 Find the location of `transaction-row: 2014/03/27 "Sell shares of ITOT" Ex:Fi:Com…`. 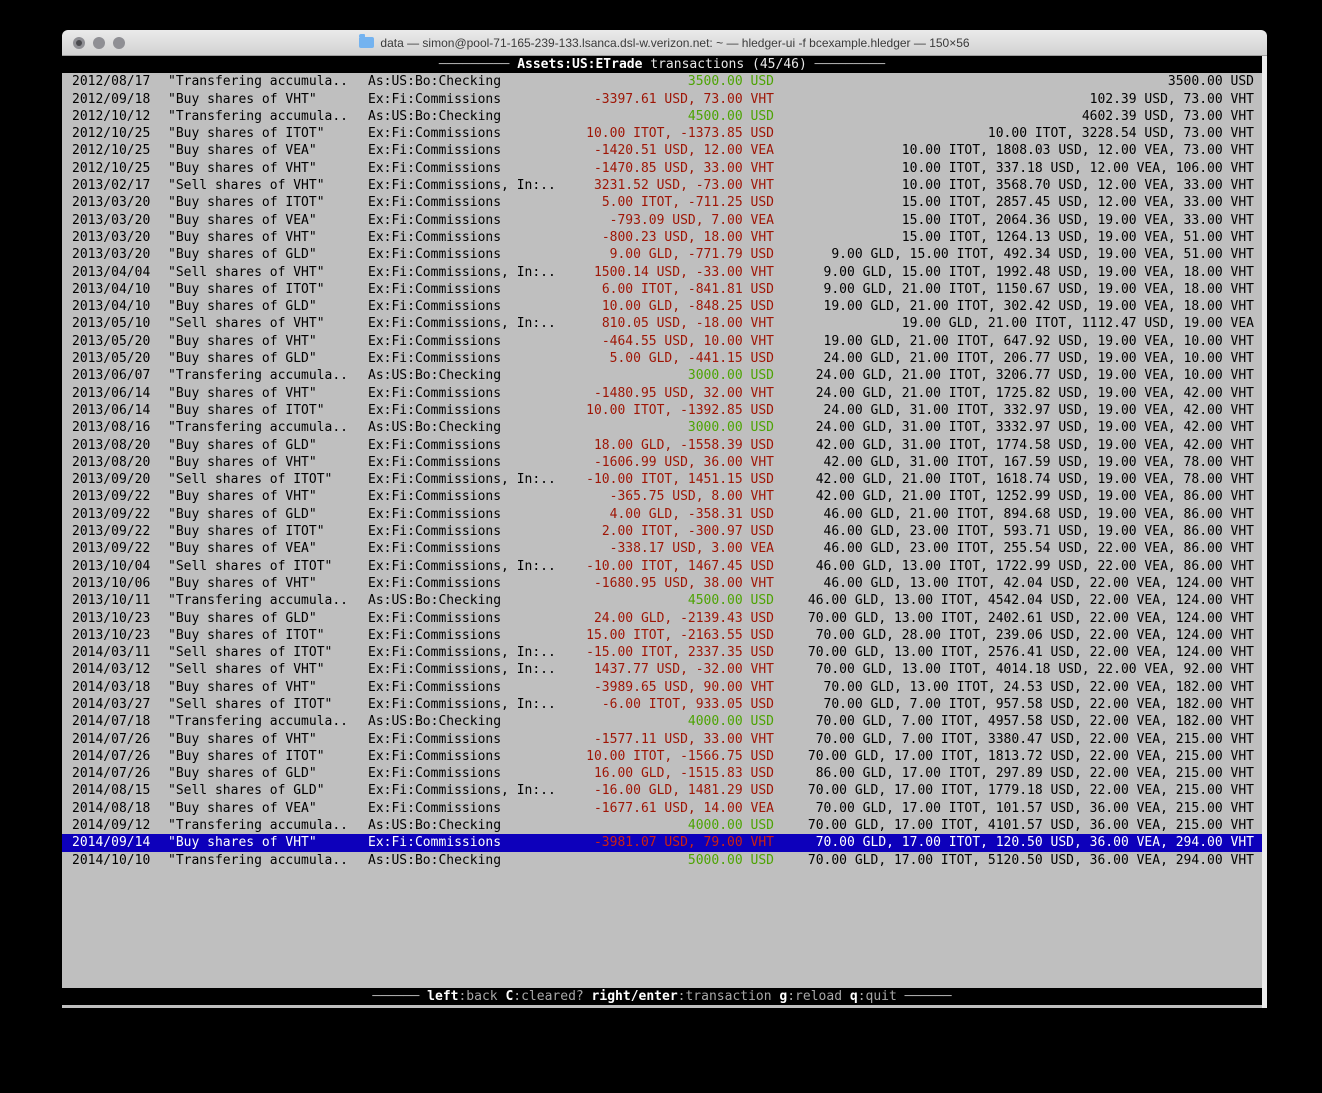

transaction-row: 2014/03/27 "Sell shares of ITOT" Ex:Fi:Com… is located at coordinates (662, 704).